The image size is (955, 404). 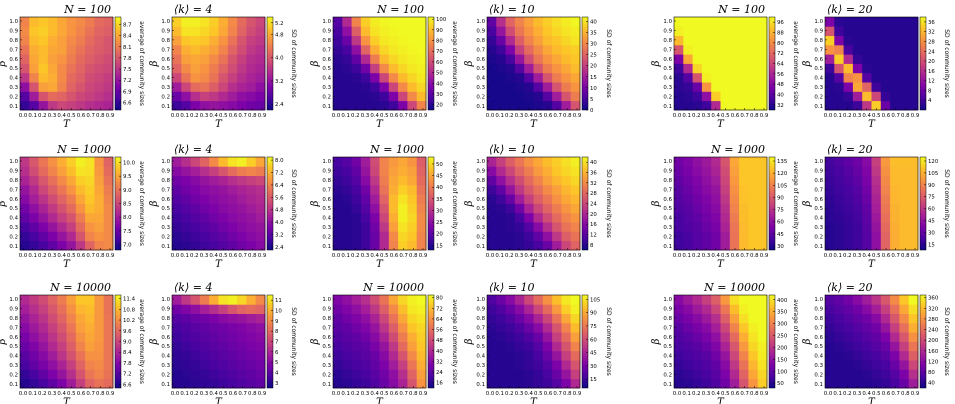 I want to click on colorbar-tick-label: 7.0, so click(x=127, y=246).